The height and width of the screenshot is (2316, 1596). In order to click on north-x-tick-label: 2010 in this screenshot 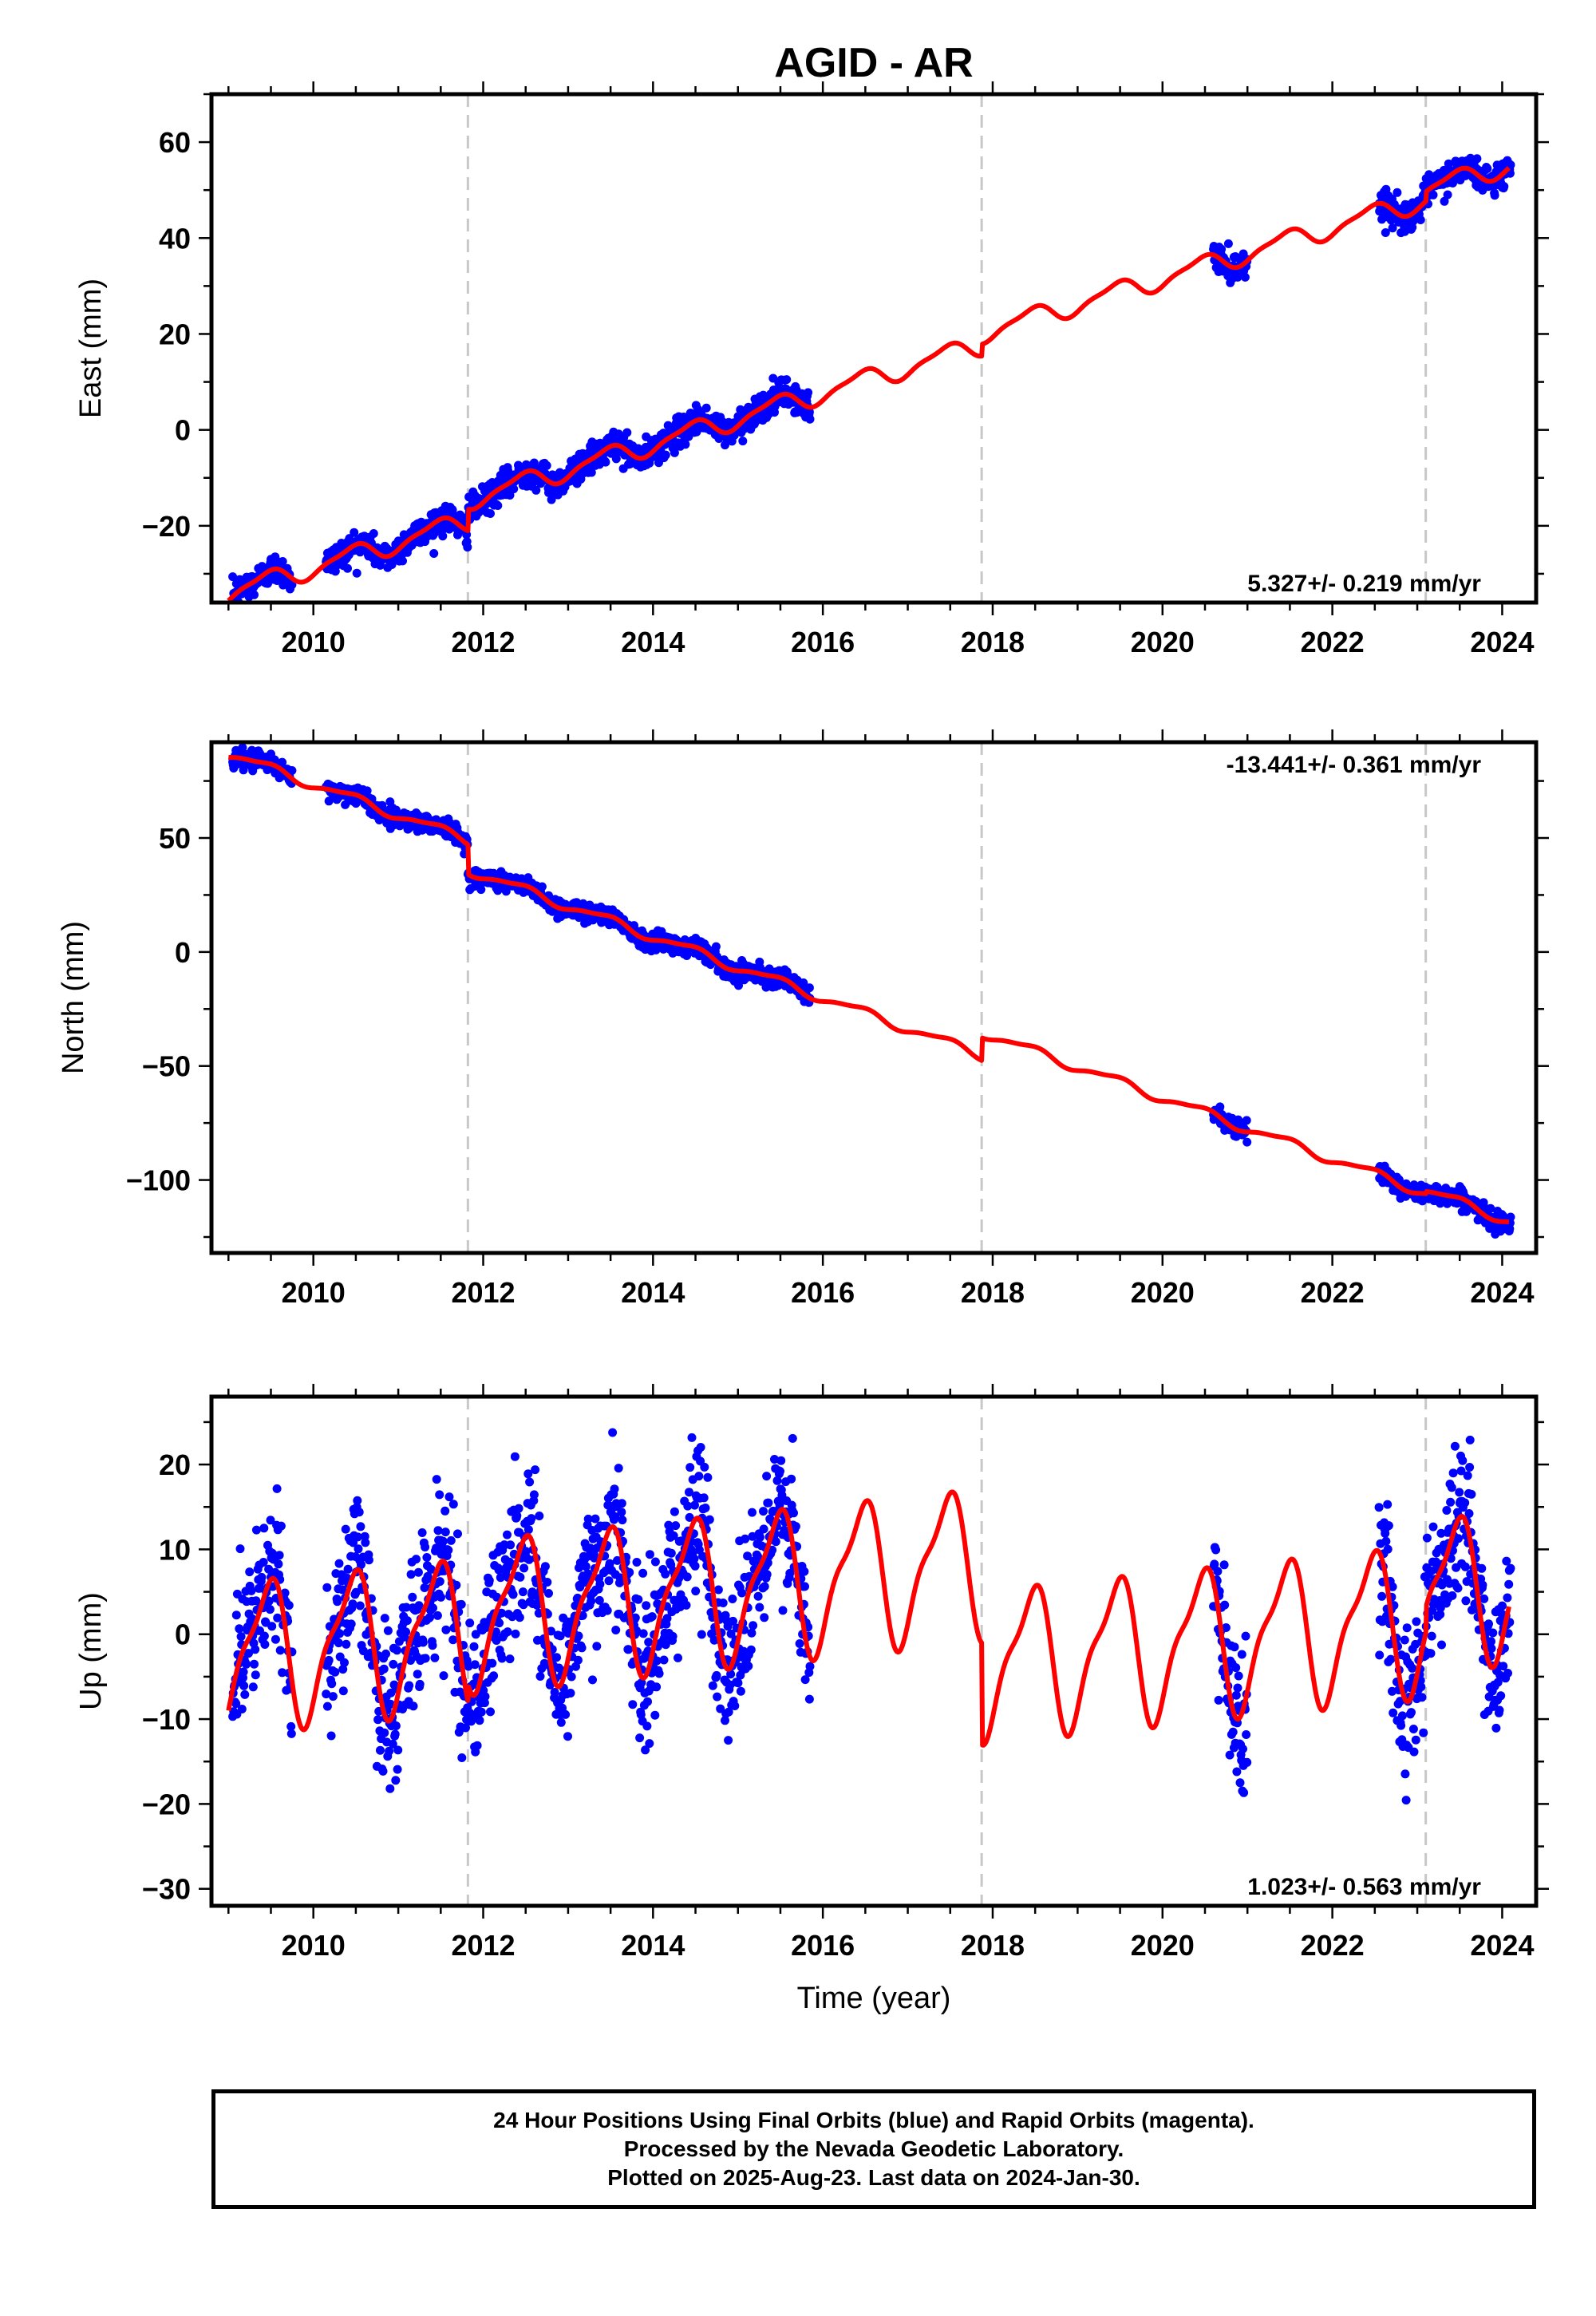, I will do `click(314, 1292)`.